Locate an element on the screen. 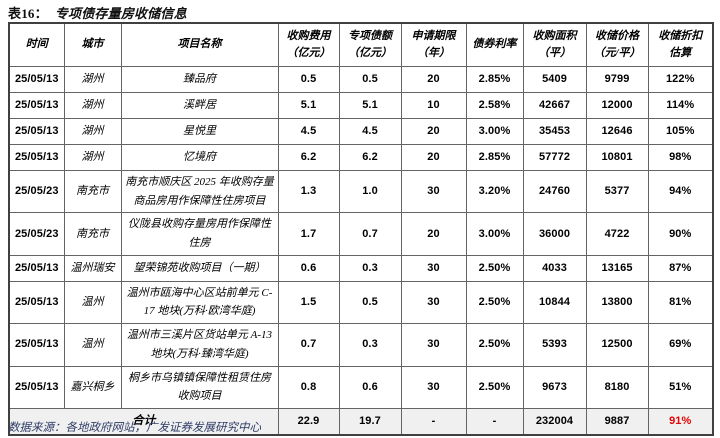 Image resolution: width=720 pixels, height=438 pixels. discount-cell: 81% is located at coordinates (680, 302).